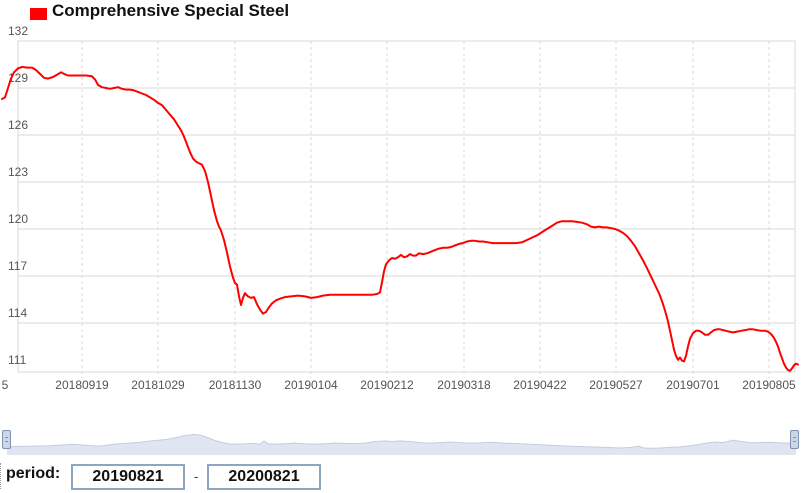 This screenshot has height=493, width=803. What do you see at coordinates (794, 439) in the screenshot?
I see `navigator-right-handle` at bounding box center [794, 439].